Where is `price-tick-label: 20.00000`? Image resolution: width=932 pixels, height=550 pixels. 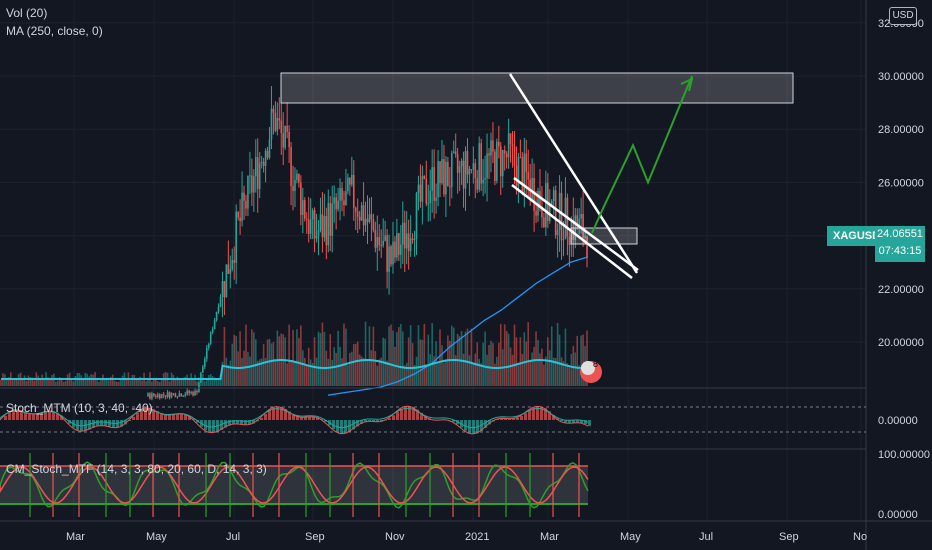 price-tick-label: 20.00000 is located at coordinates (901, 343).